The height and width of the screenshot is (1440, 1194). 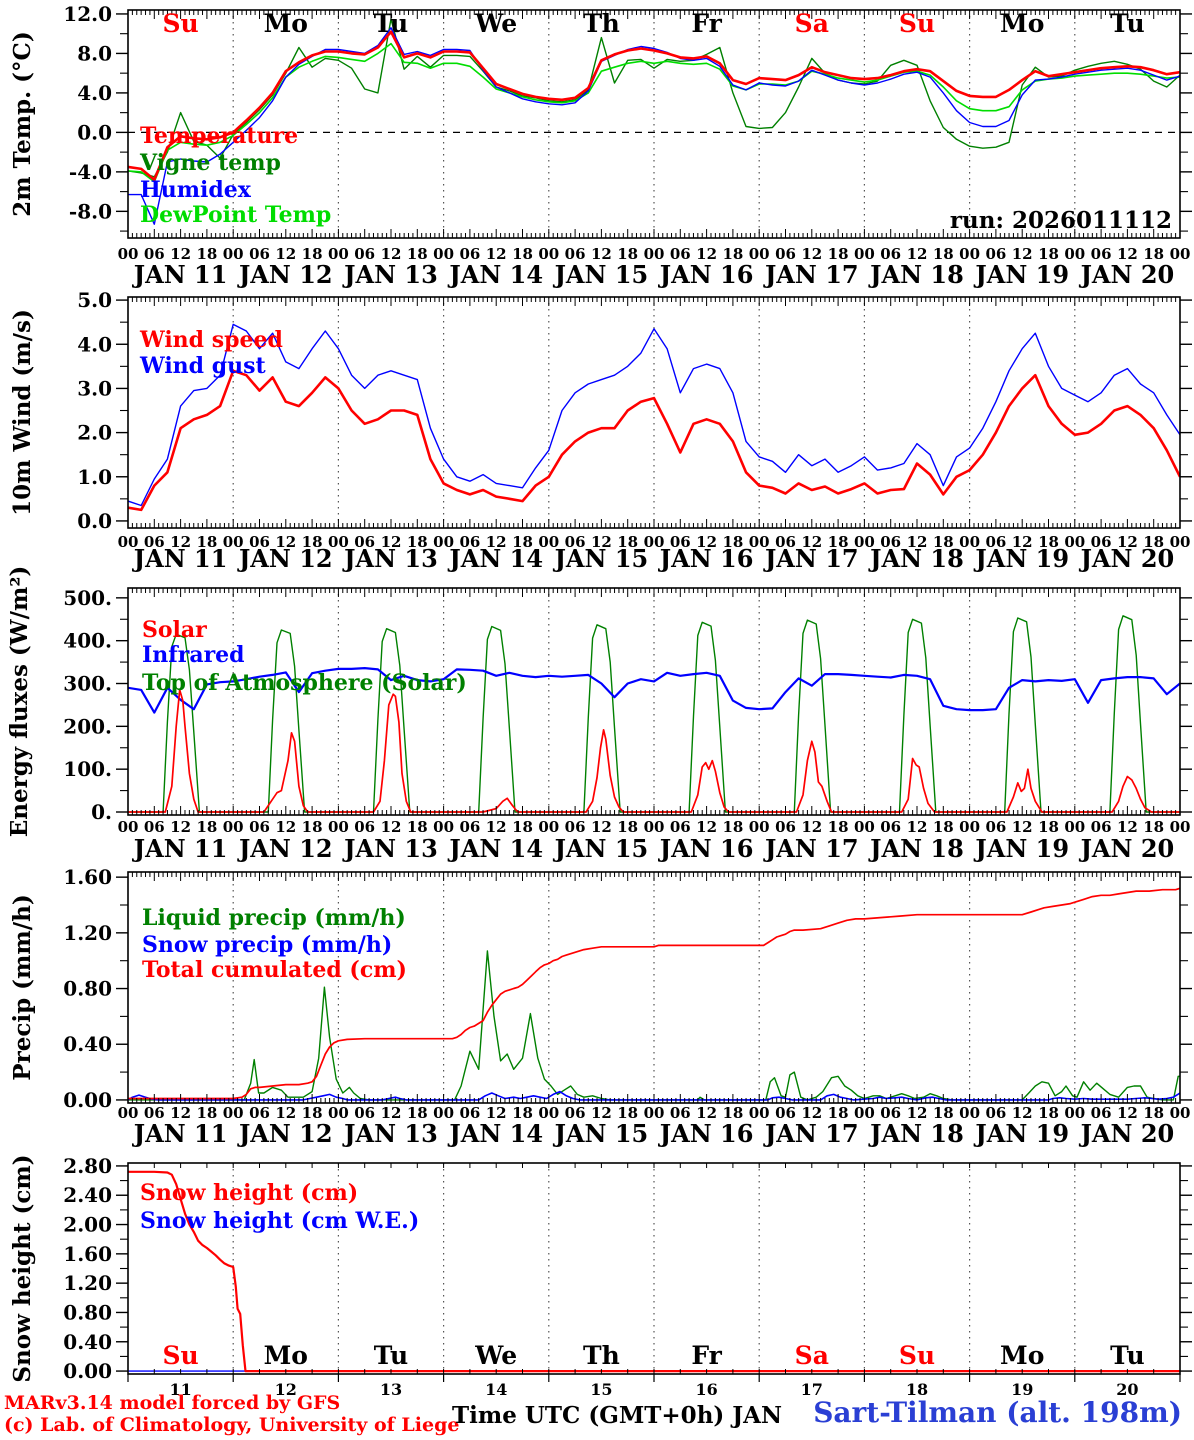 I want to click on day-number-label: 16, so click(x=706, y=1389).